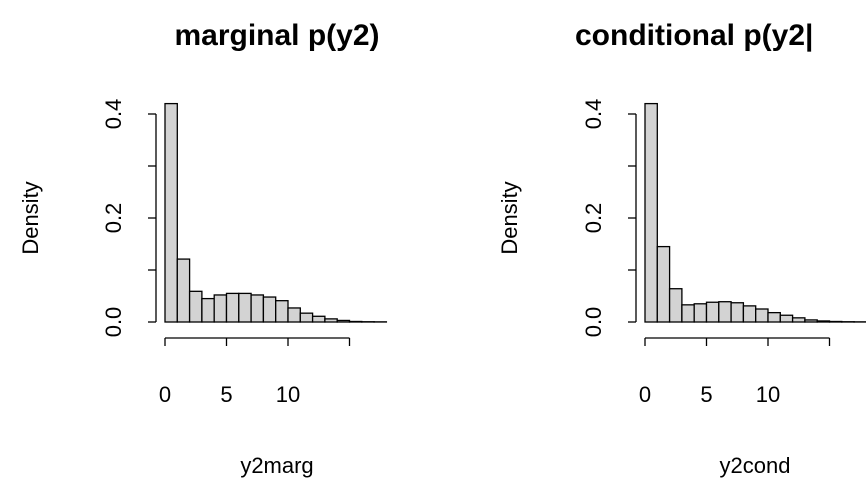 This screenshot has width=866, height=483. What do you see at coordinates (276, 35) in the screenshot?
I see `chart-title: marginal p(y2)` at bounding box center [276, 35].